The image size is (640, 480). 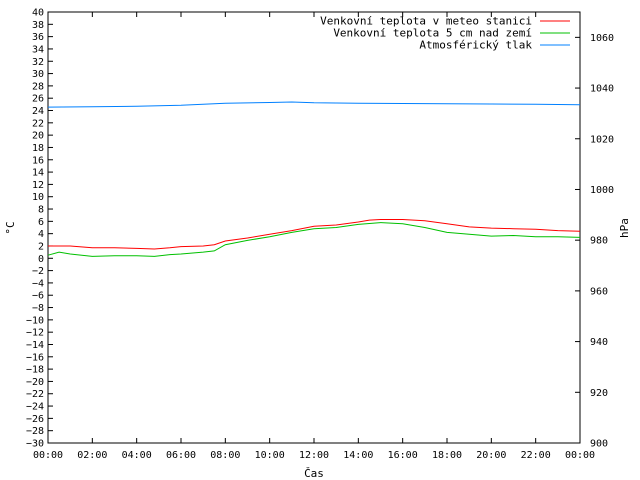 What do you see at coordinates (38, 283) in the screenshot?
I see `y-tick-label: −4` at bounding box center [38, 283].